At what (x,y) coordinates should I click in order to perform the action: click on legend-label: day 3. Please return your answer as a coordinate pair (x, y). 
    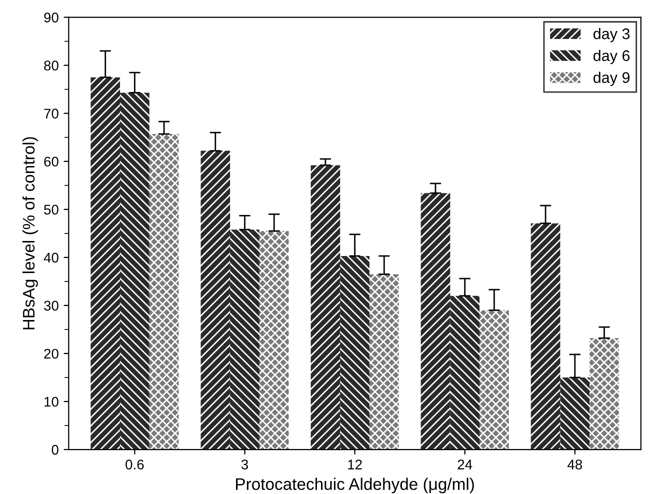
    Looking at the image, I should click on (611, 35).